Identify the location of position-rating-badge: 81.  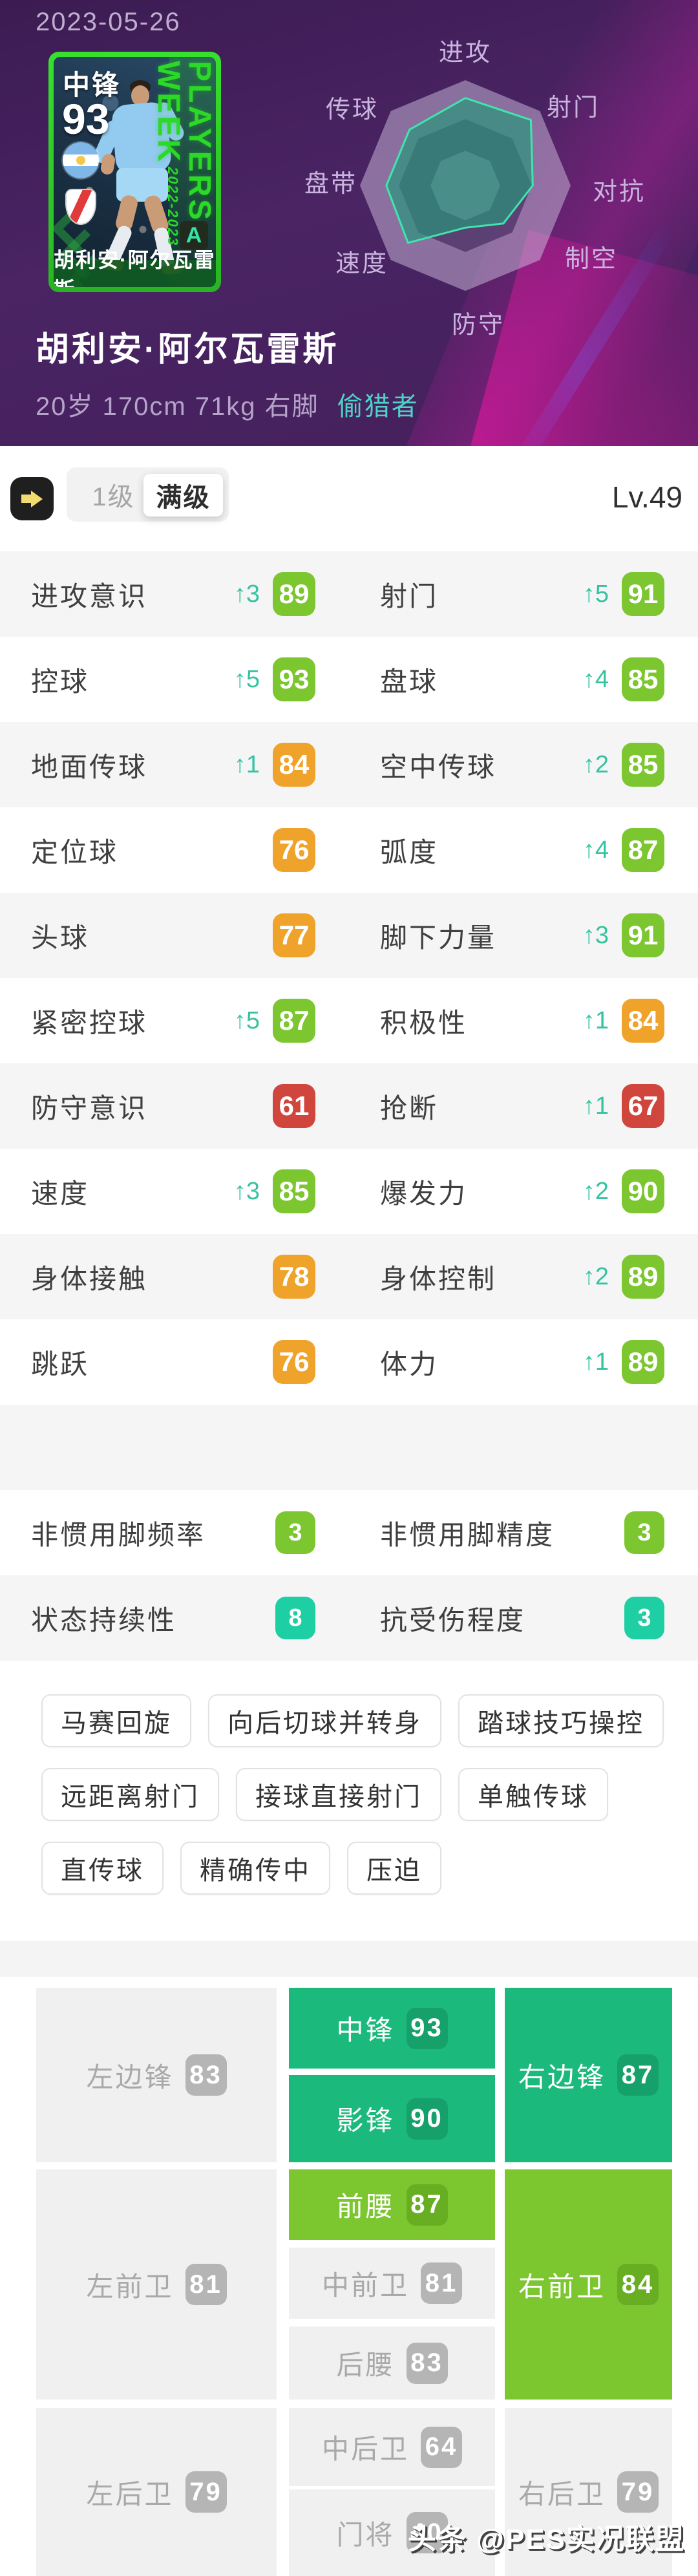
(441, 2283).